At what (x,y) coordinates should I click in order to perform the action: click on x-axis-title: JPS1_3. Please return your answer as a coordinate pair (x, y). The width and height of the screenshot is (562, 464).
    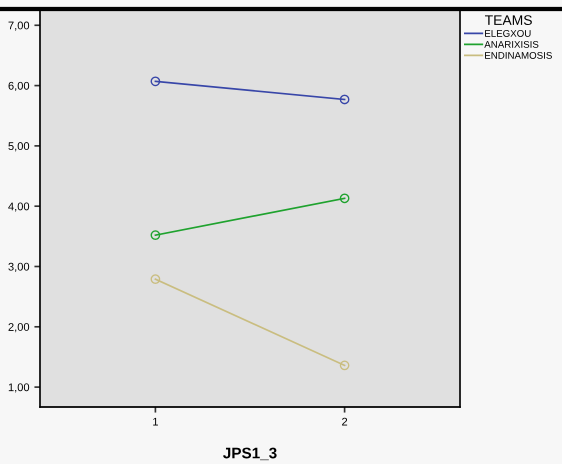
    Looking at the image, I should click on (250, 454).